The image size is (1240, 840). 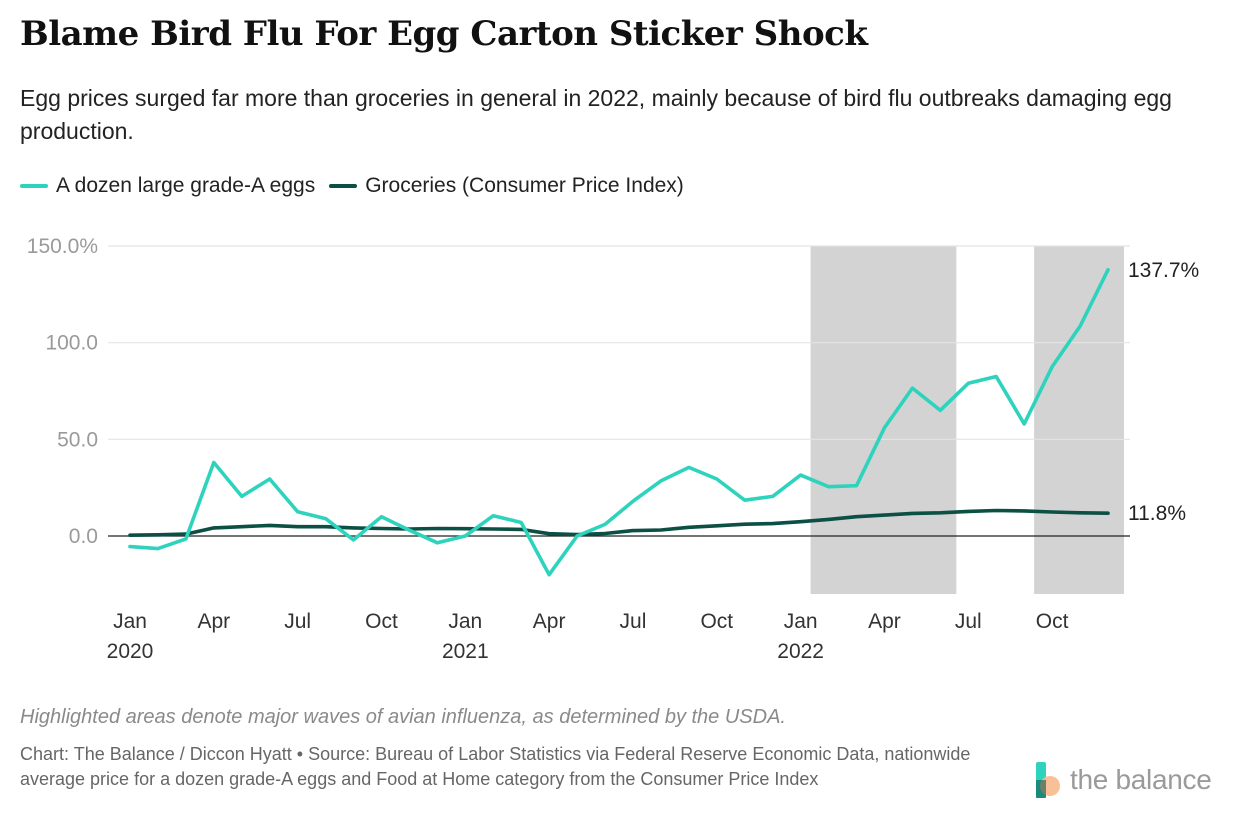 I want to click on x-tick-year-label: 2022, so click(x=800, y=651).